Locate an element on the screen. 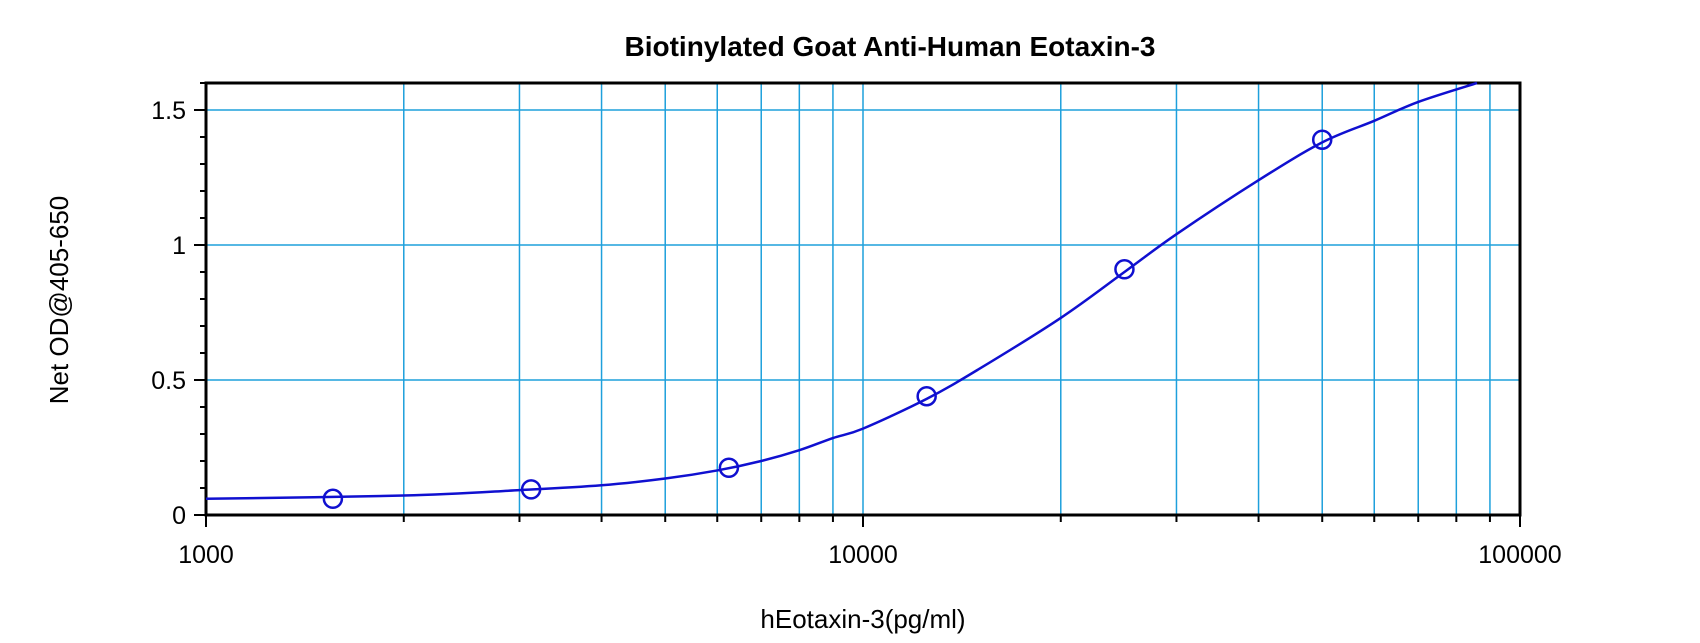 This screenshot has width=1700, height=643. x-tick-label: 1000 is located at coordinates (206, 555).